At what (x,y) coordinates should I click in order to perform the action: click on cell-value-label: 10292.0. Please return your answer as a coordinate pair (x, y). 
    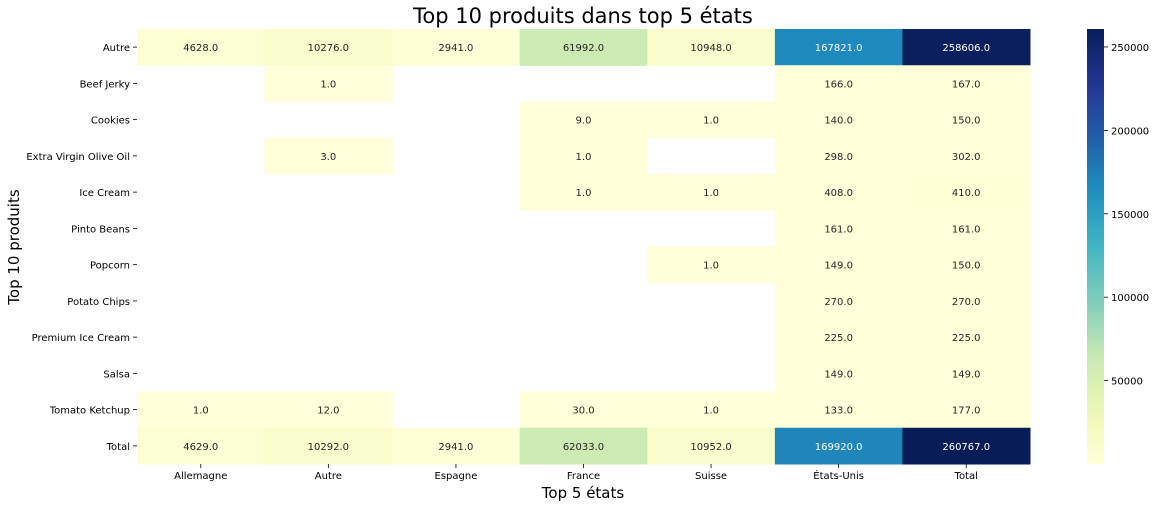
    Looking at the image, I should click on (328, 447).